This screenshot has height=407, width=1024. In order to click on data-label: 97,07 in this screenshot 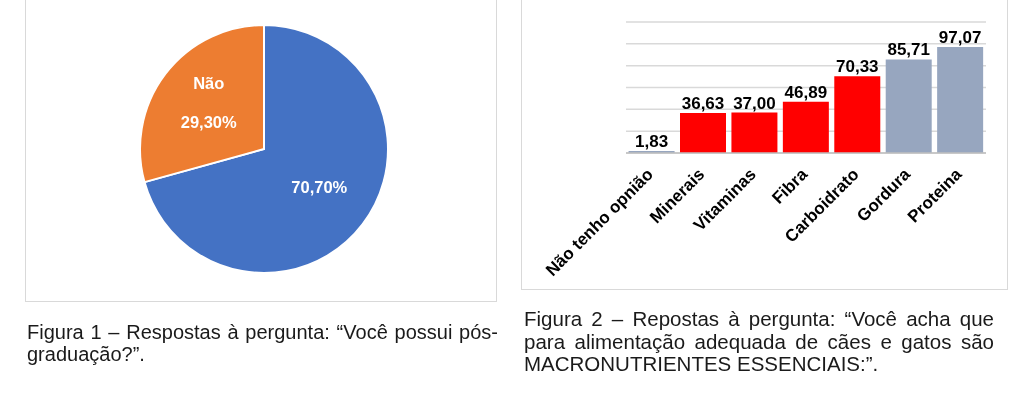, I will do `click(960, 38)`.